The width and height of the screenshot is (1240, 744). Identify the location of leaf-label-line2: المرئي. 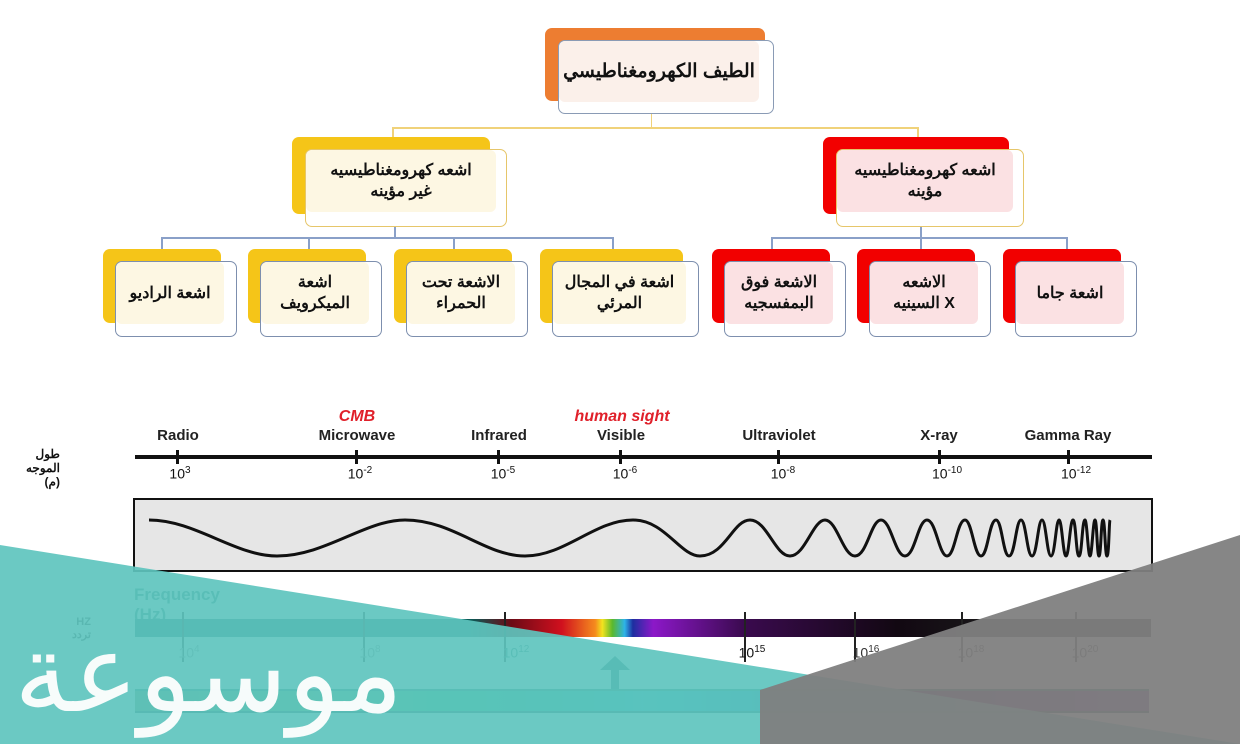
(619, 303).